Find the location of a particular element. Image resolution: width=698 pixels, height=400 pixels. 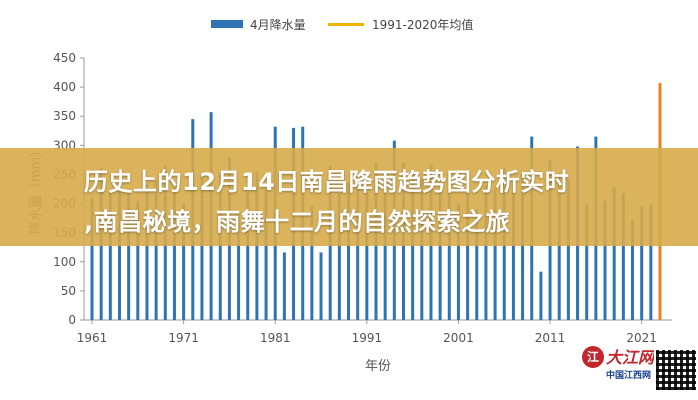

chart-legend: 4月降水量 1991-2020年均值 is located at coordinates (349, 24).